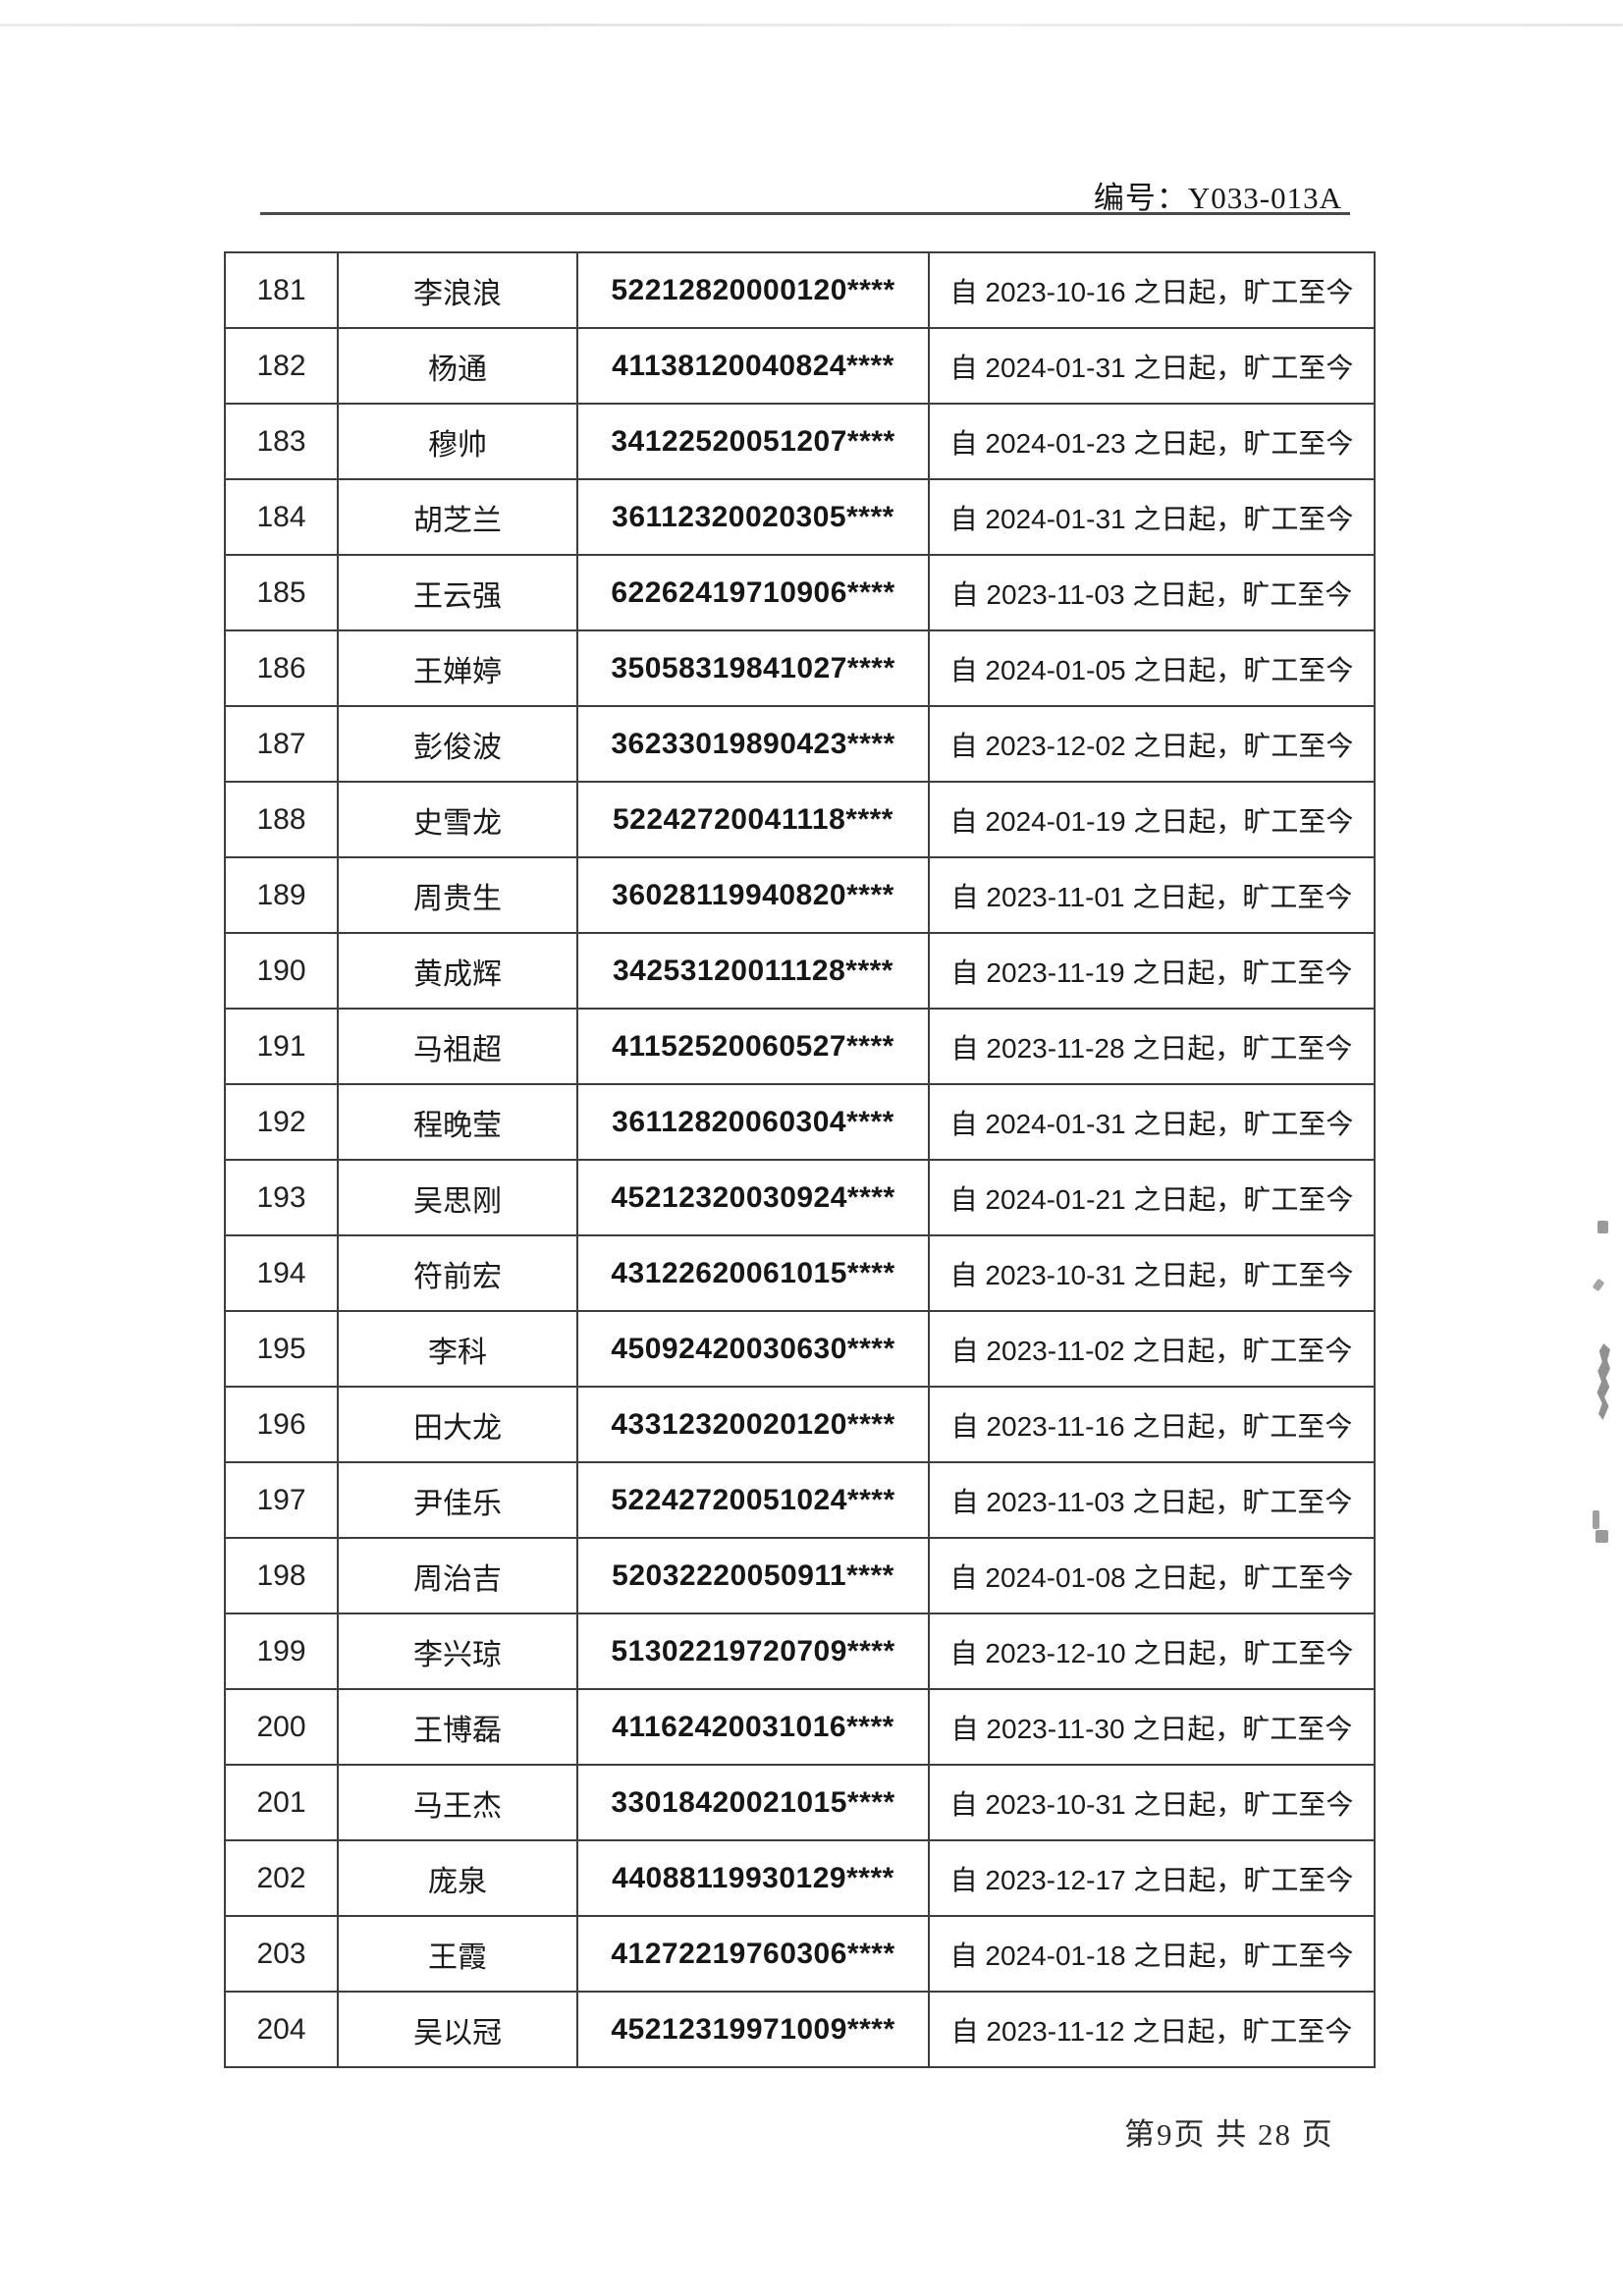  What do you see at coordinates (281, 1349) in the screenshot?
I see `row-number-cell: 195` at bounding box center [281, 1349].